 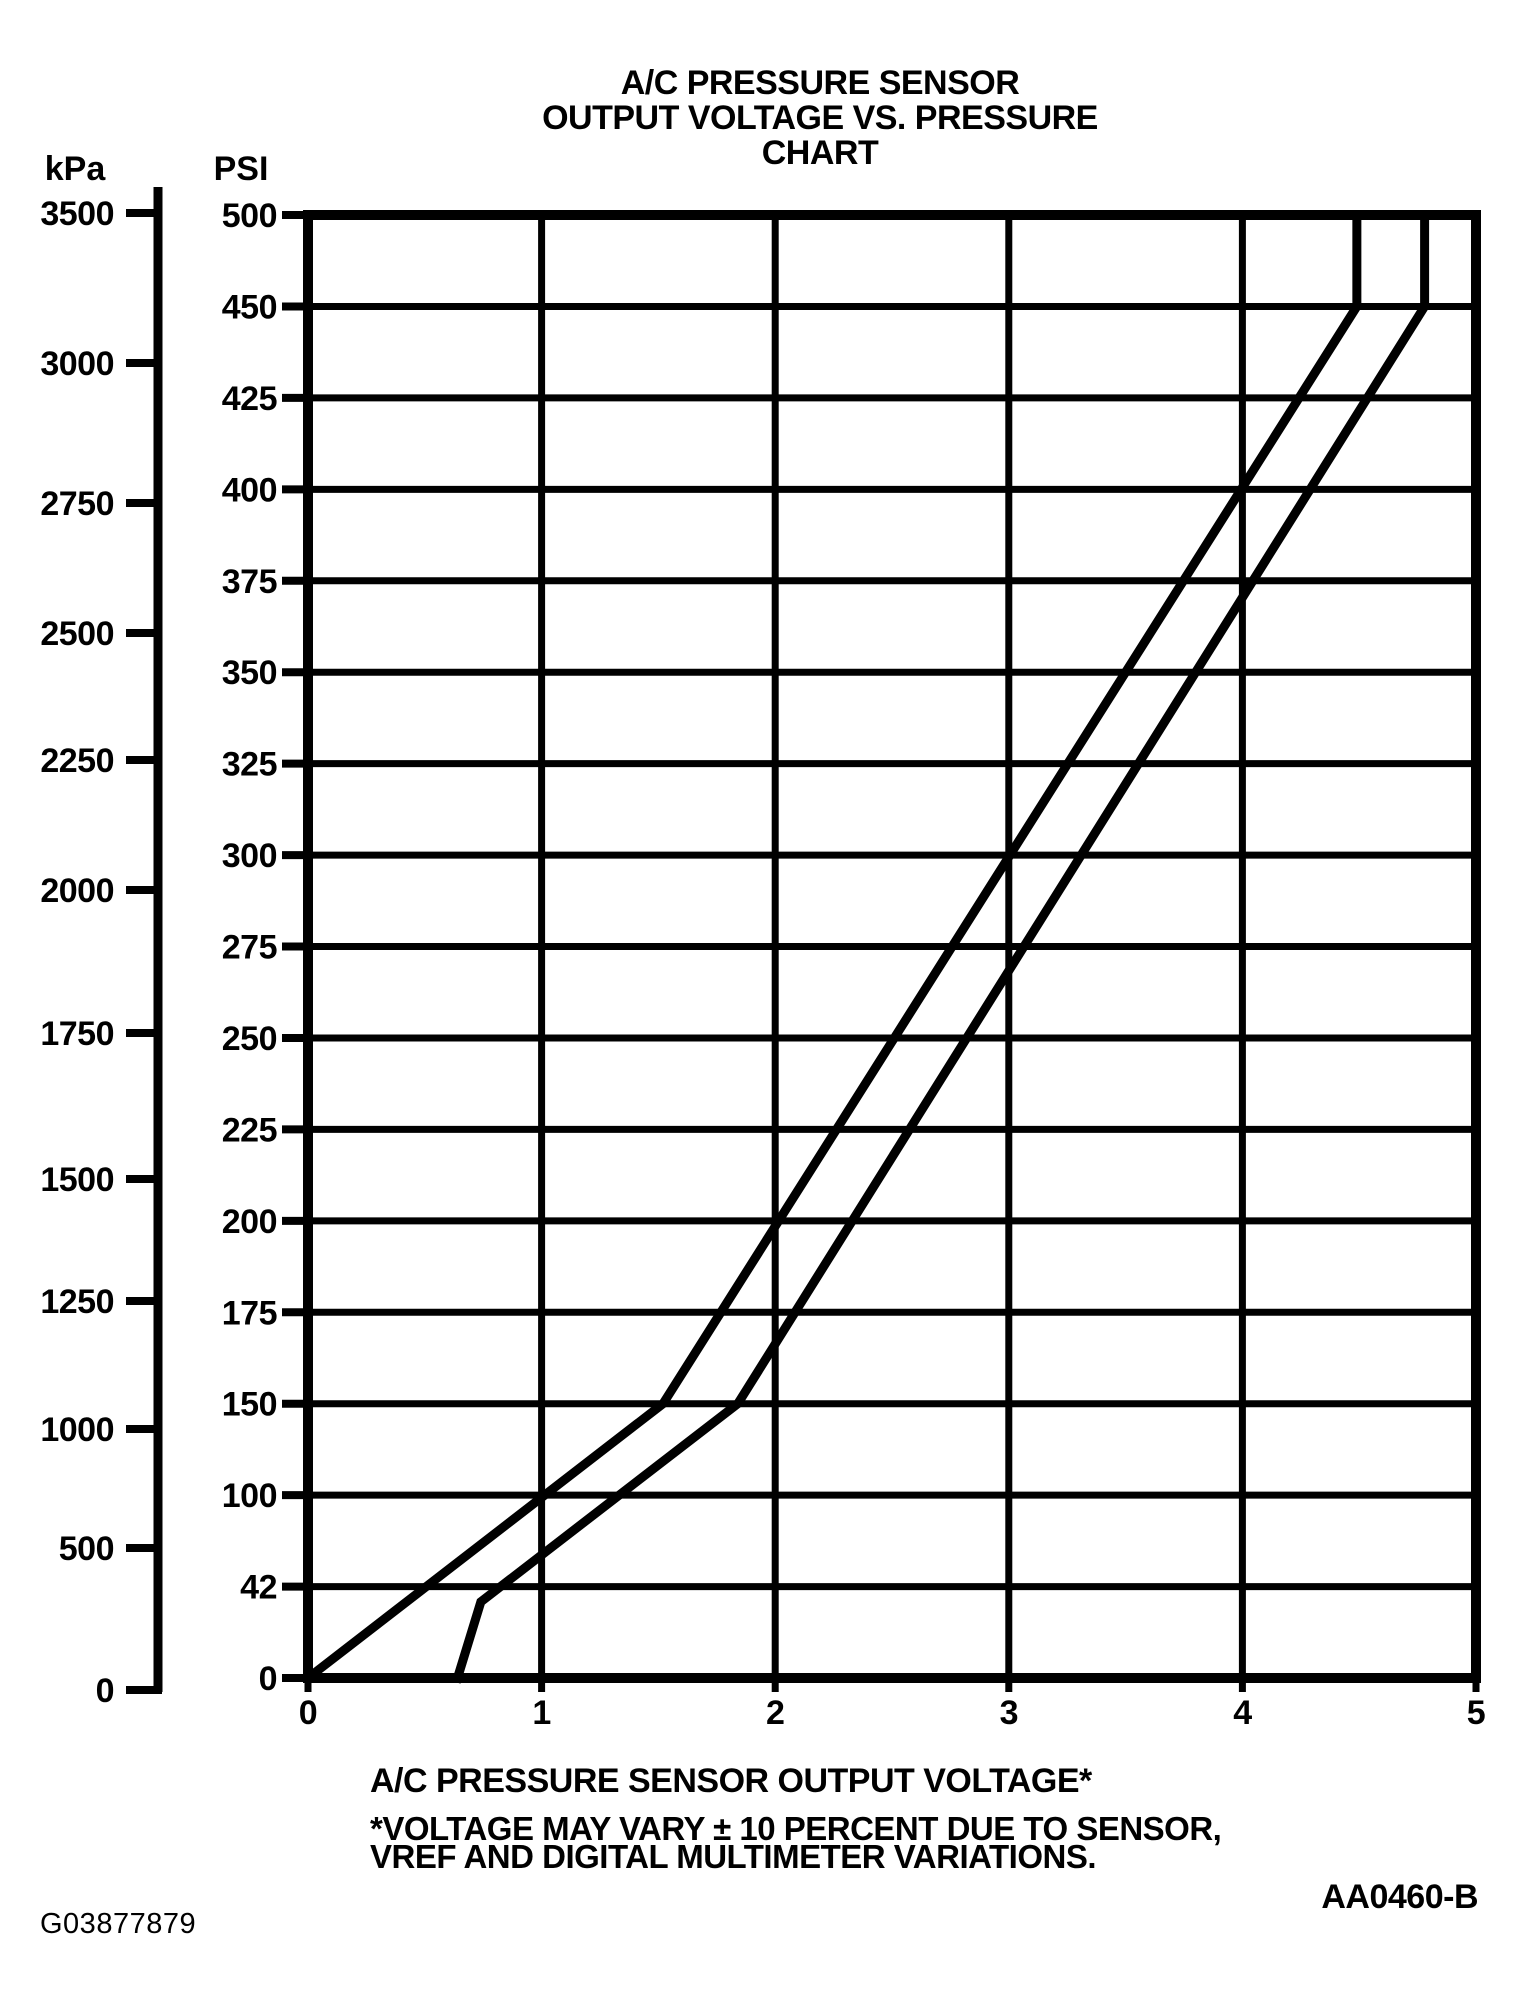 What do you see at coordinates (241, 169) in the screenshot?
I see `psi-axis-header: PSI` at bounding box center [241, 169].